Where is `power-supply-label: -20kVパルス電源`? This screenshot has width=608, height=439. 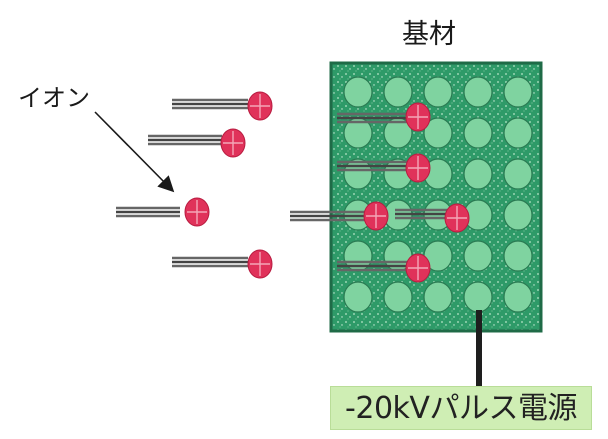 power-supply-label: -20kVパルス電源 is located at coordinates (461, 408).